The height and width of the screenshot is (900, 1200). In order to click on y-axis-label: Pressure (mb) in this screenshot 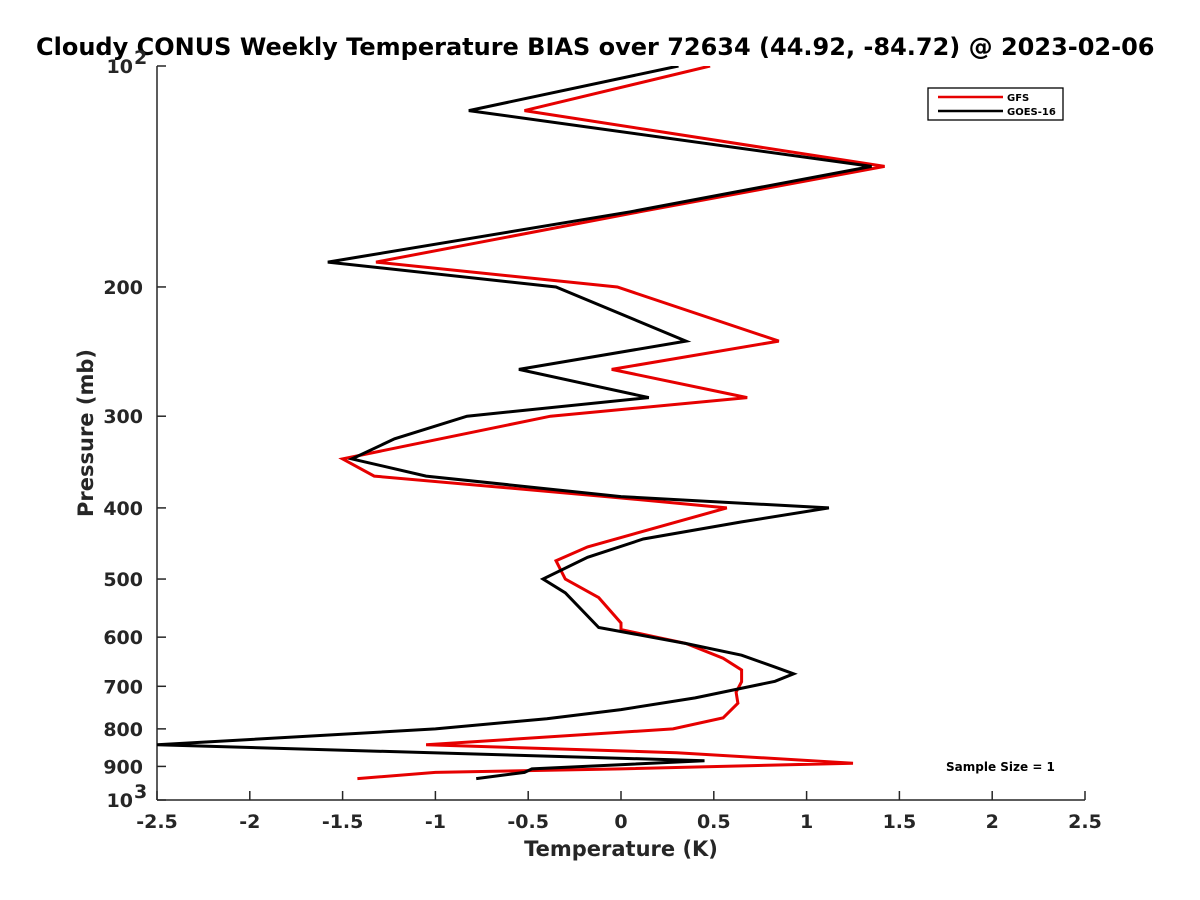, I will do `click(86, 433)`.